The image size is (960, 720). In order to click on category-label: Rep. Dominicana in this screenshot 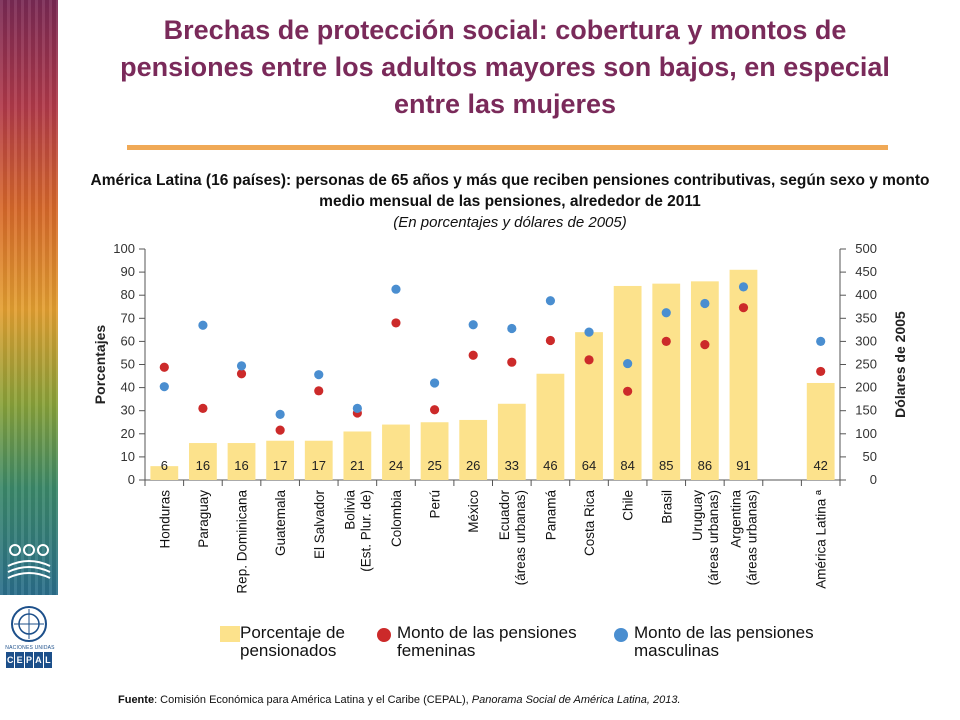, I will do `click(242, 542)`.